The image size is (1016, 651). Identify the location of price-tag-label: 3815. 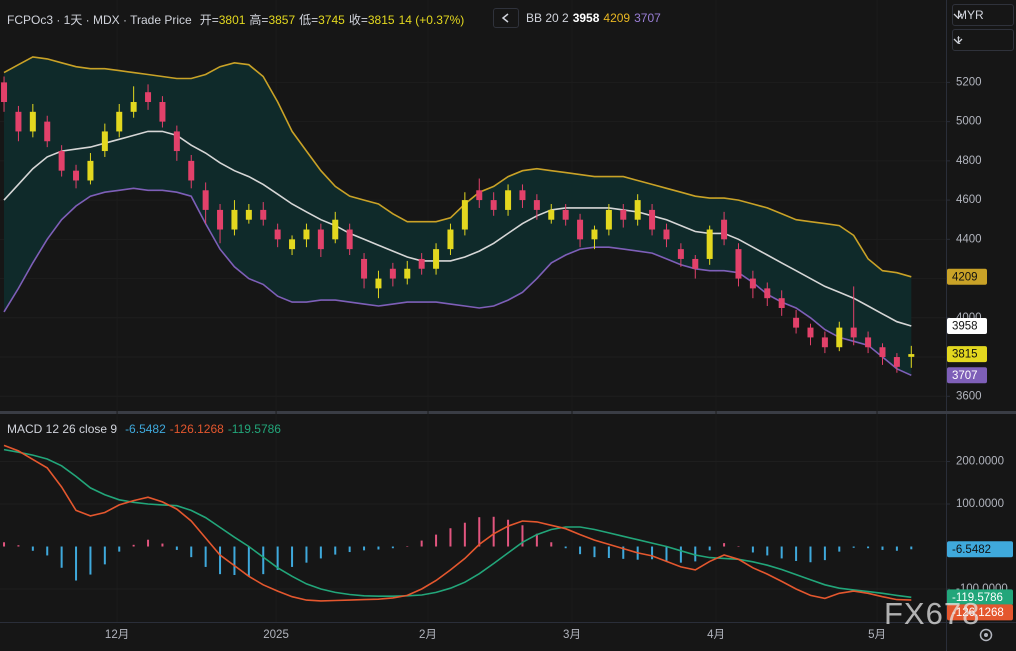
(965, 355).